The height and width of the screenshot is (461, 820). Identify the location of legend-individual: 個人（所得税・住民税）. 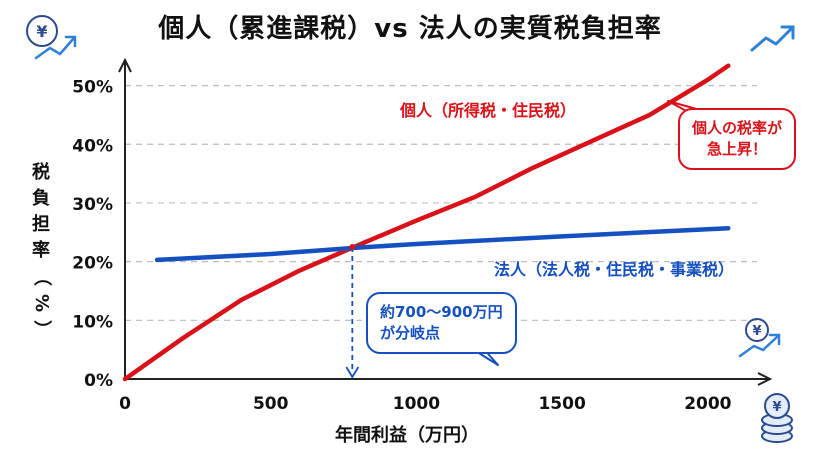
(488, 110).